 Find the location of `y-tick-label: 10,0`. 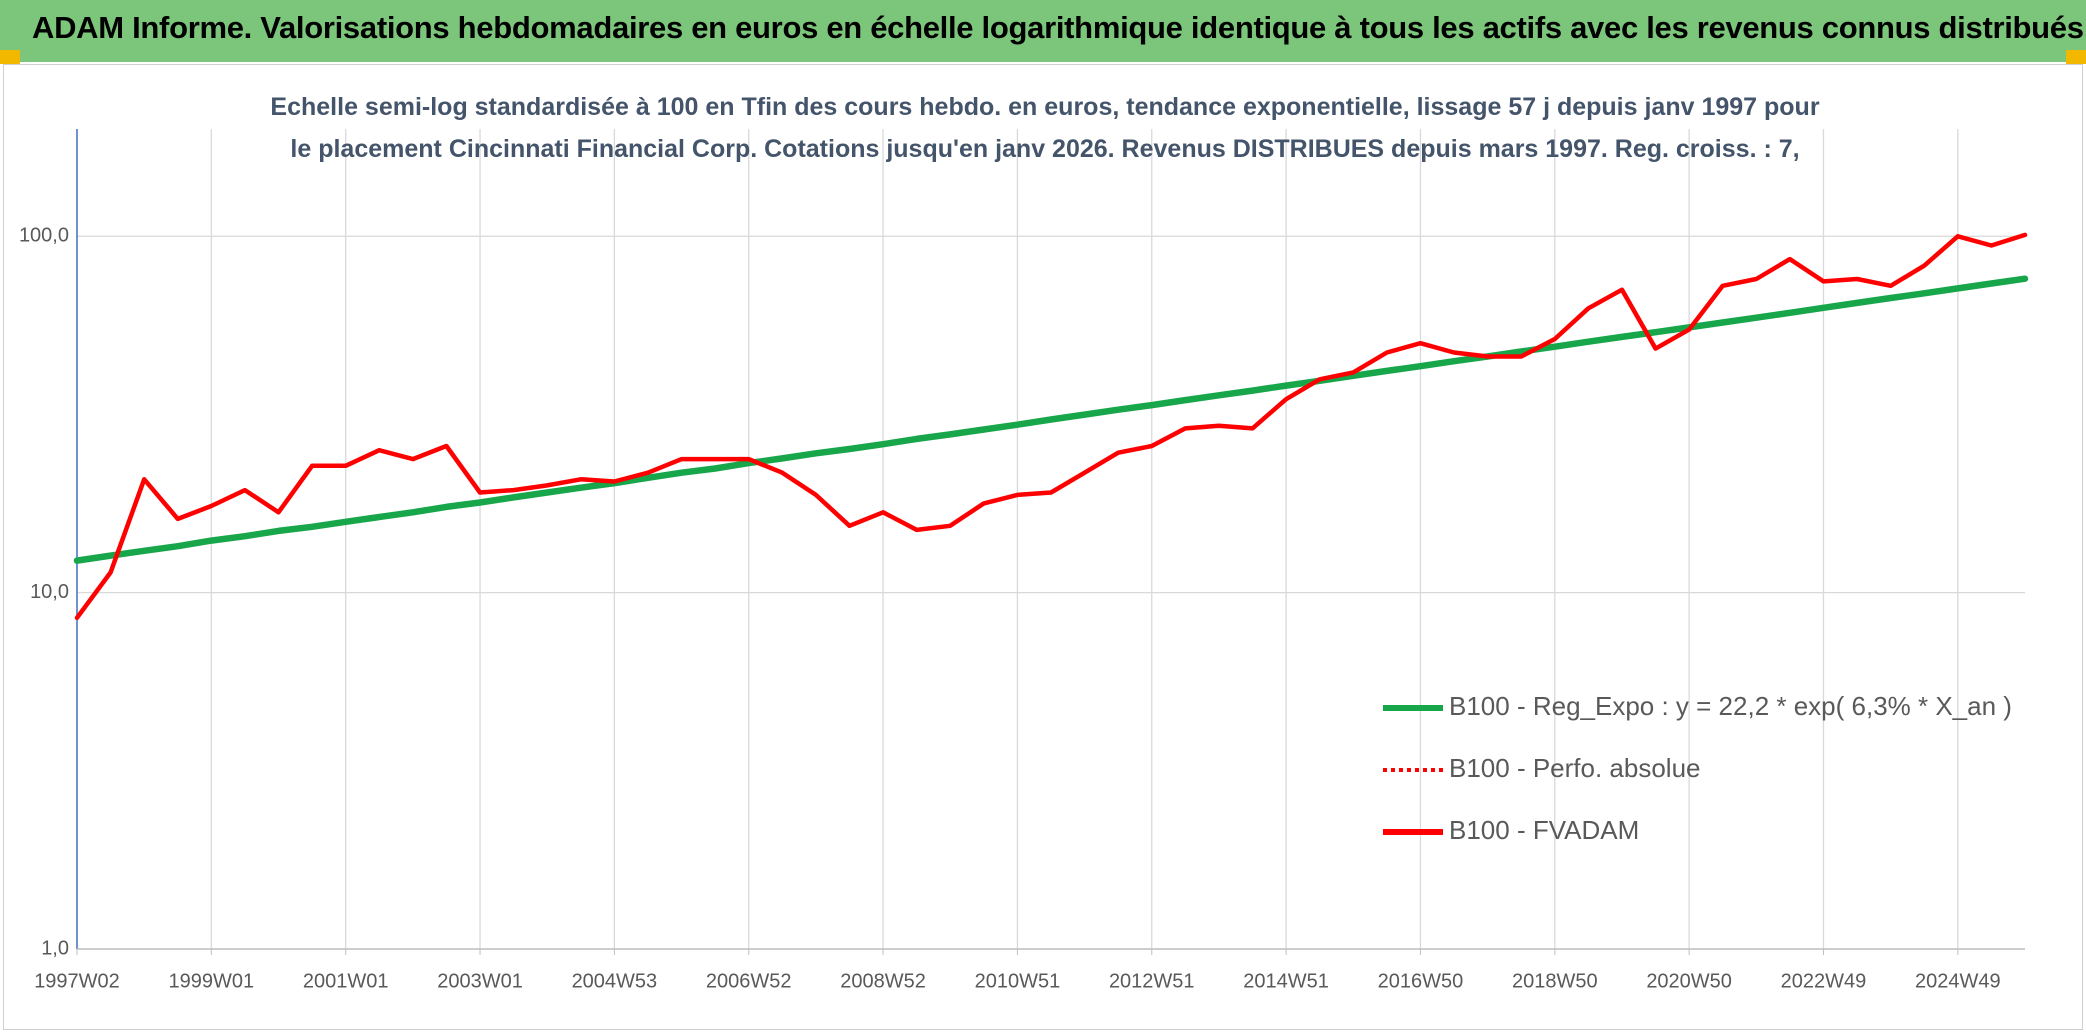

y-tick-label: 10,0 is located at coordinates (49, 592).